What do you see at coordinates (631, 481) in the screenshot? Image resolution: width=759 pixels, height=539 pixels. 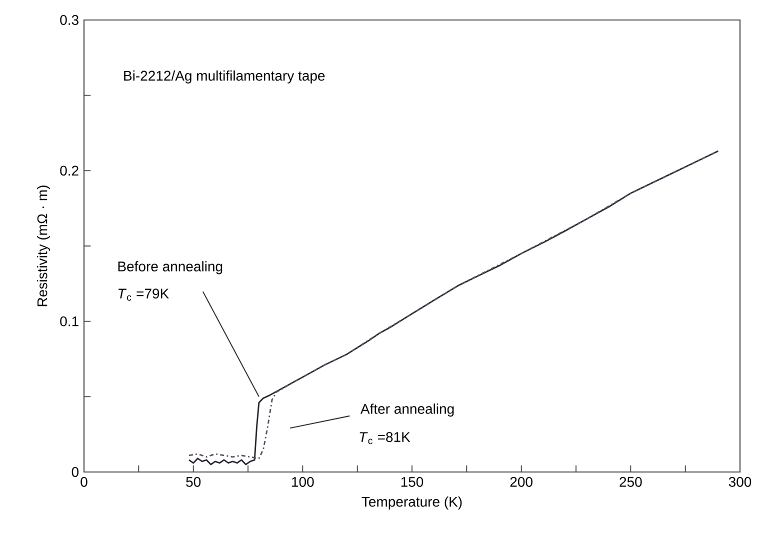 I see `x-tick-label: 250` at bounding box center [631, 481].